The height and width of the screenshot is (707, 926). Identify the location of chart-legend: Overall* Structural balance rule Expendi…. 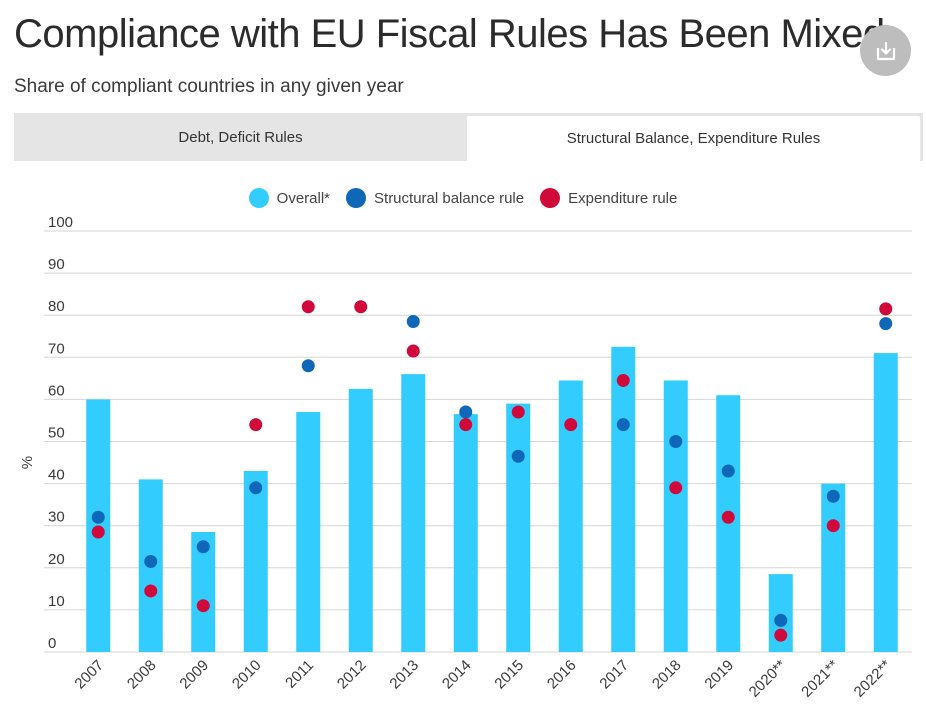
(463, 198).